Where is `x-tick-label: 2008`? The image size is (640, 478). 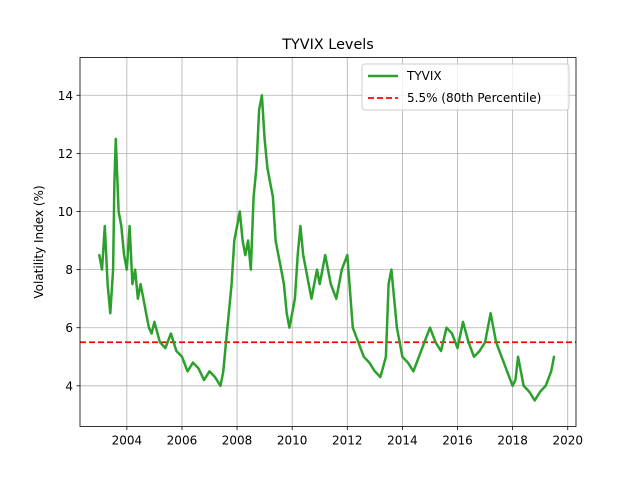 x-tick-label: 2008 is located at coordinates (237, 441).